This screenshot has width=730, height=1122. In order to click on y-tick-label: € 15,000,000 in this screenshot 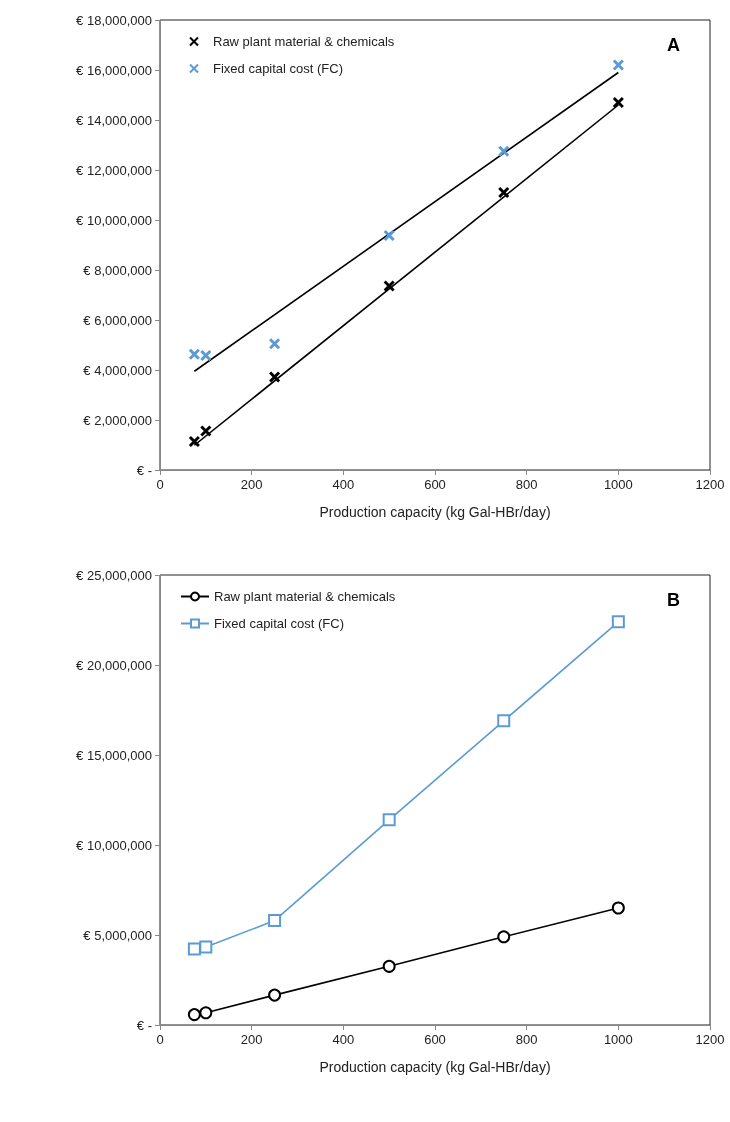, I will do `click(114, 755)`.